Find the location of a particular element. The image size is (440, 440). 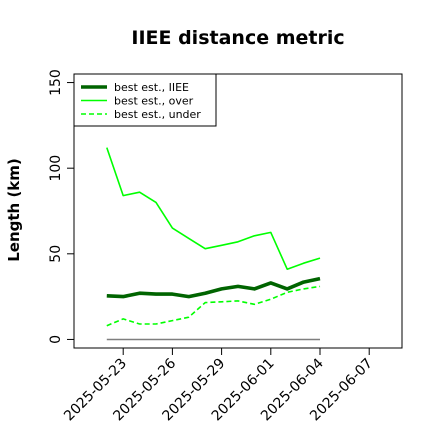

y-axis-label: Length (km) is located at coordinates (14, 210).